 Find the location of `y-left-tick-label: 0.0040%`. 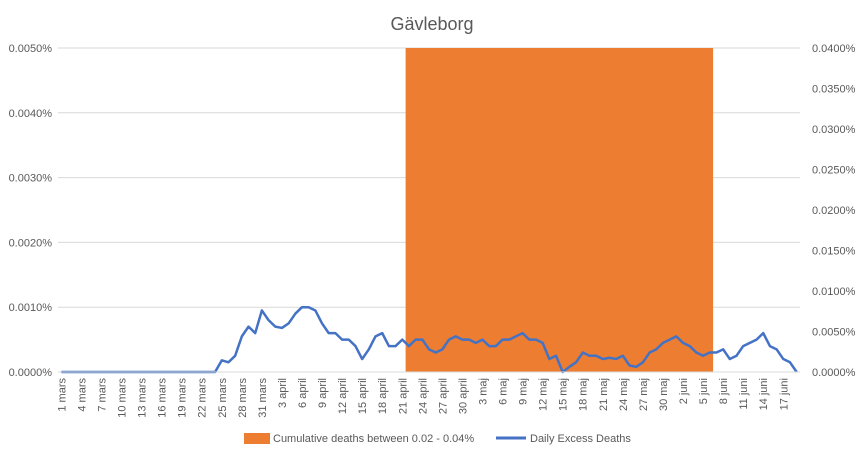

y-left-tick-label: 0.0040% is located at coordinates (31, 114).